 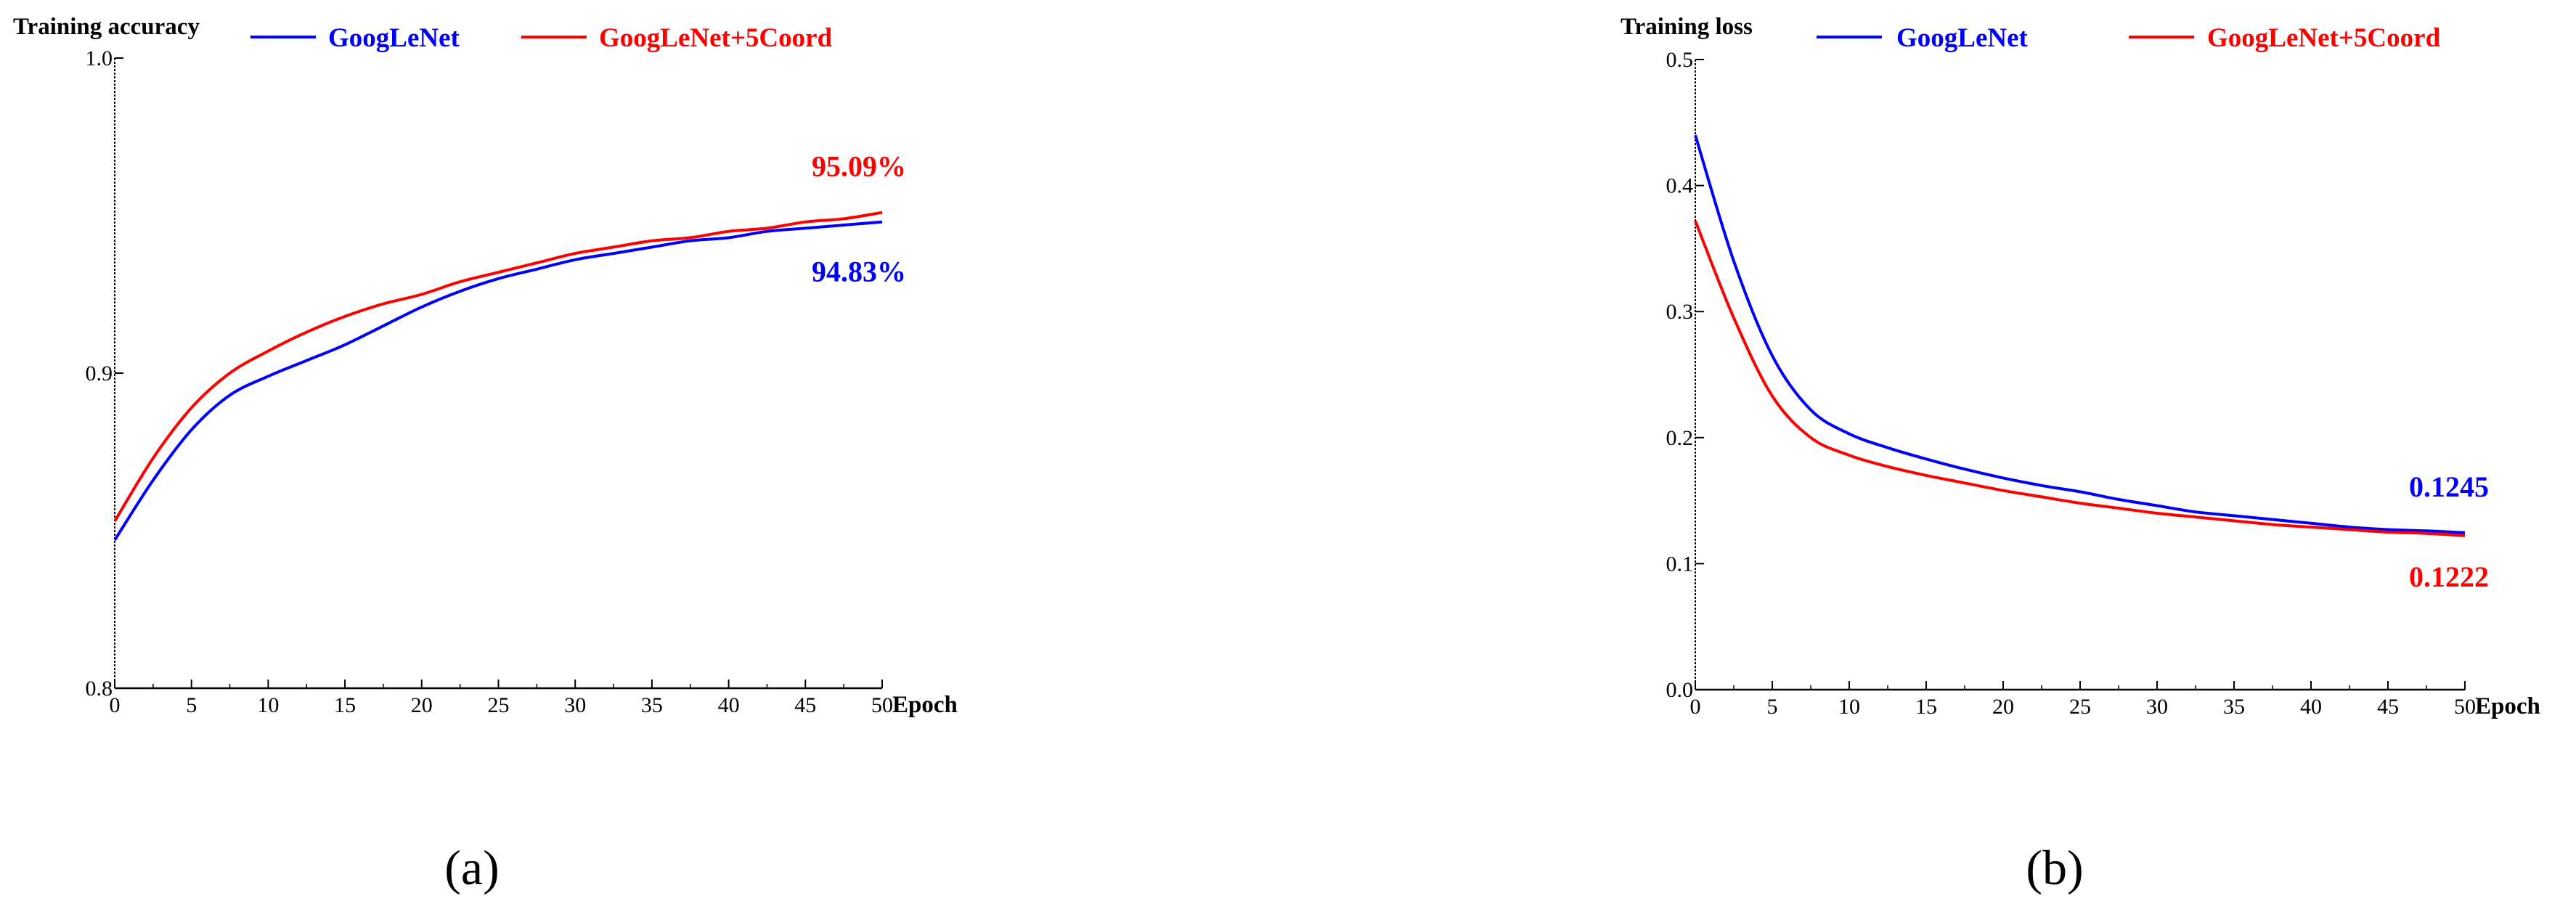 What do you see at coordinates (1680, 60) in the screenshot?
I see `y-tick-label: 0.5` at bounding box center [1680, 60].